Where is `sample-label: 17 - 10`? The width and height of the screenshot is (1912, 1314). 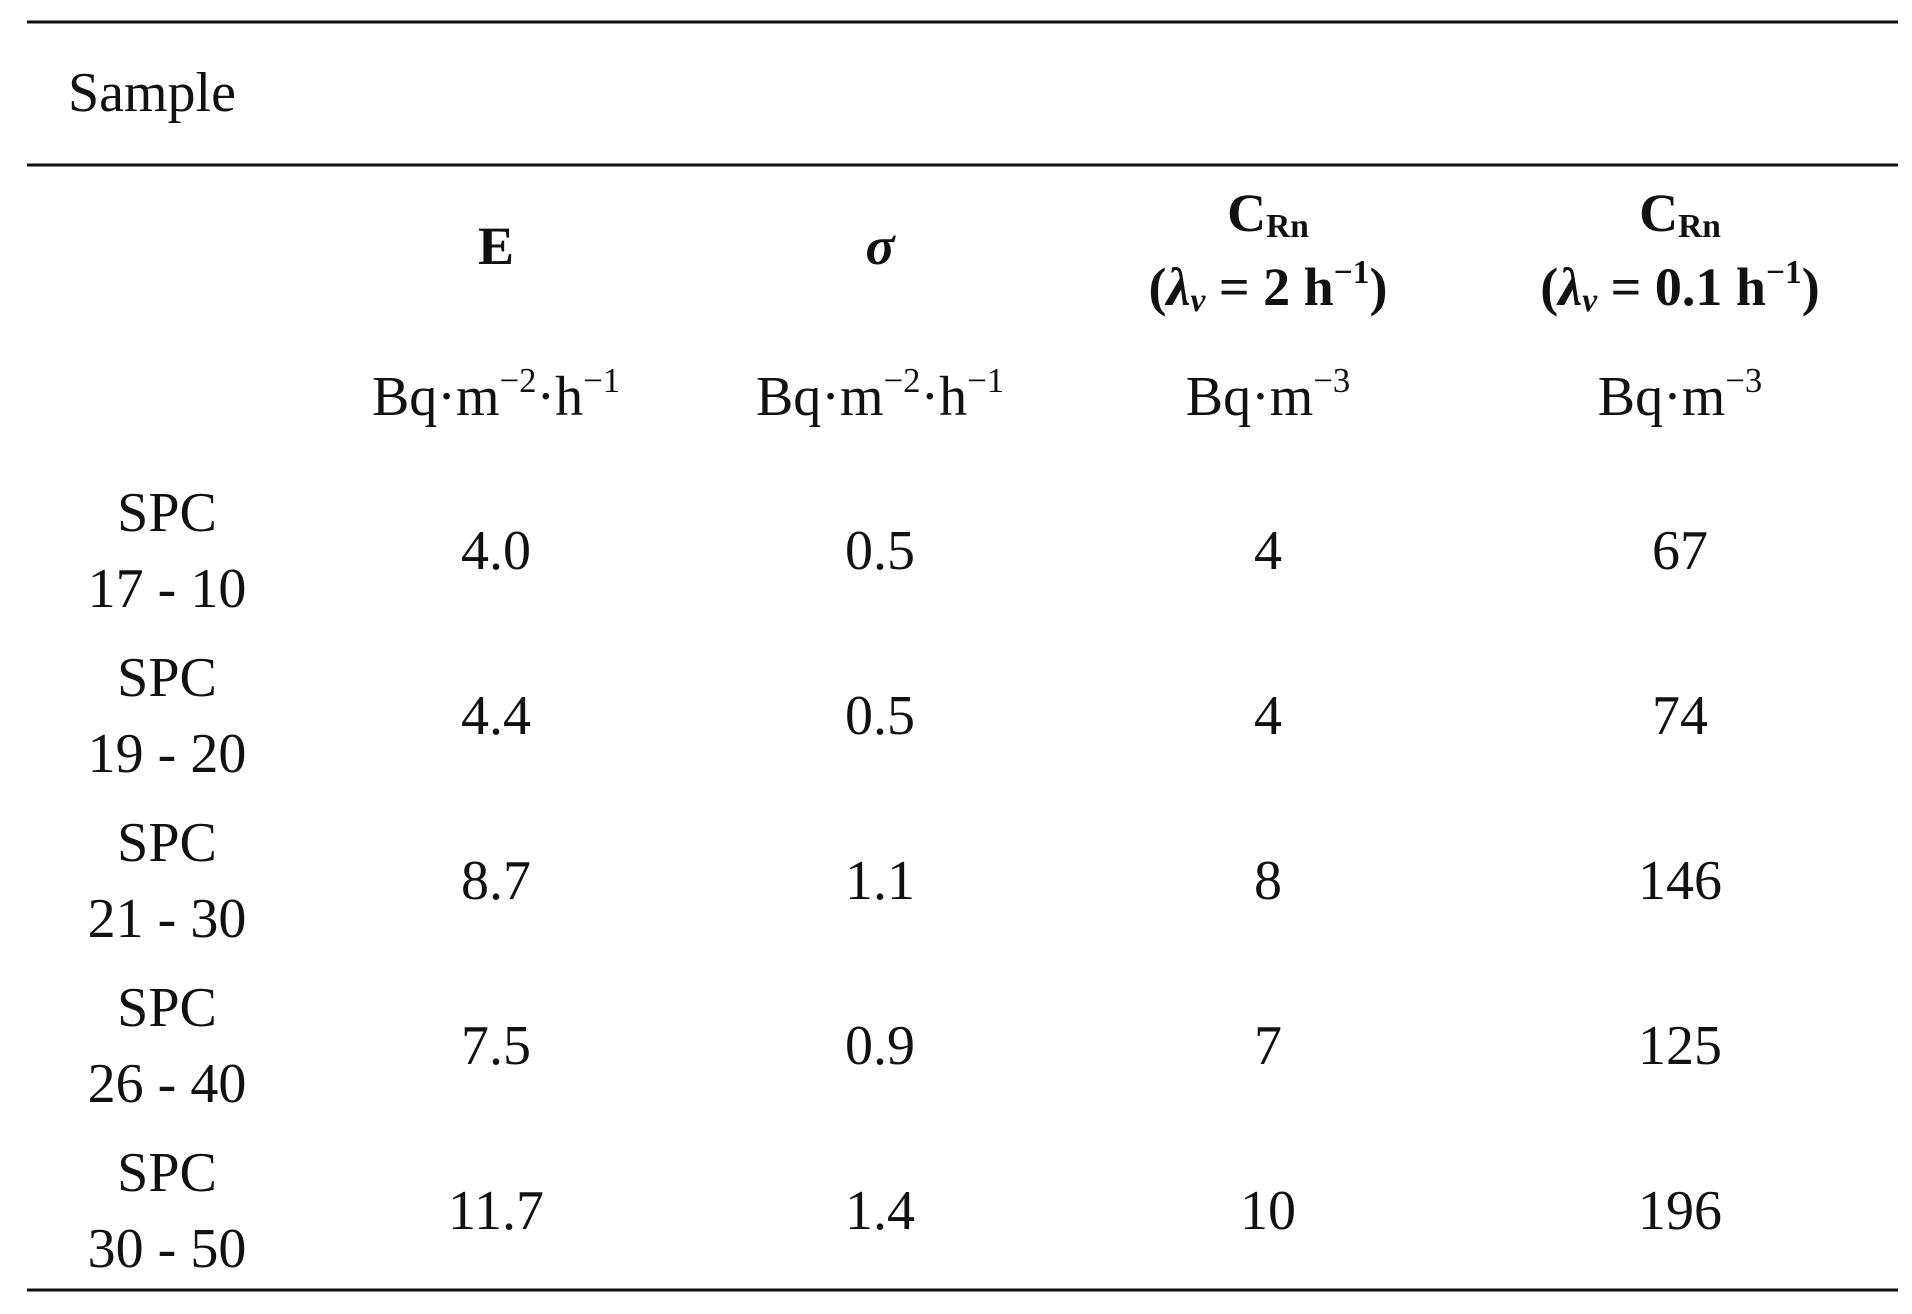
sample-label: 17 - 10 is located at coordinates (167, 589).